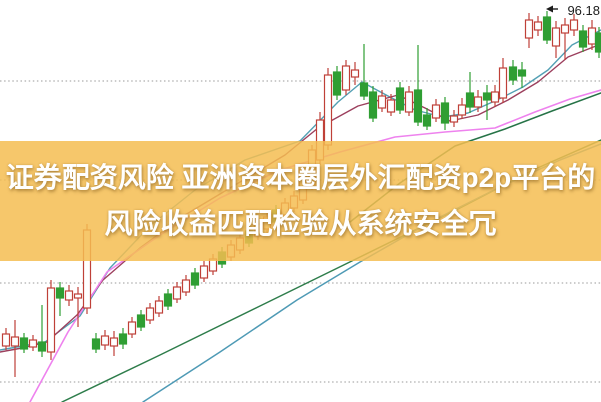 The image size is (601, 402). What do you see at coordinates (583, 10) in the screenshot?
I see `price-annotation: 96.18` at bounding box center [583, 10].